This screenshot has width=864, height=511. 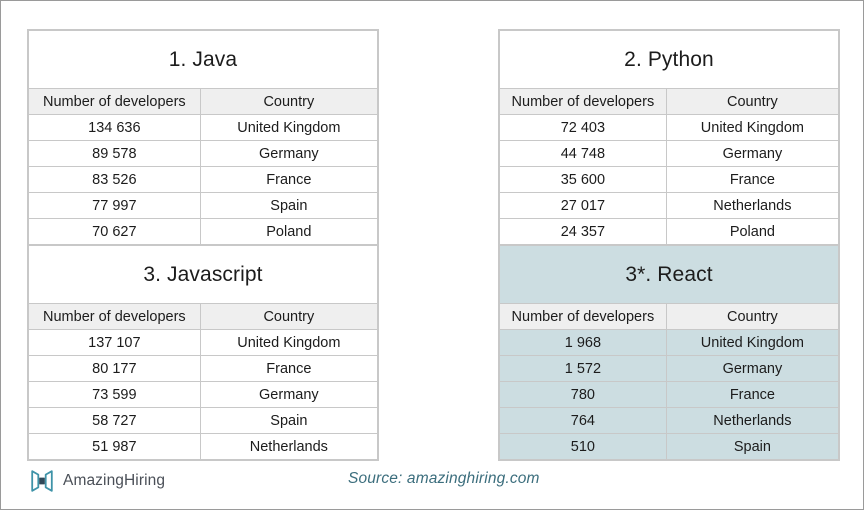 I want to click on table-row: 89 578 Germany, so click(x=203, y=153).